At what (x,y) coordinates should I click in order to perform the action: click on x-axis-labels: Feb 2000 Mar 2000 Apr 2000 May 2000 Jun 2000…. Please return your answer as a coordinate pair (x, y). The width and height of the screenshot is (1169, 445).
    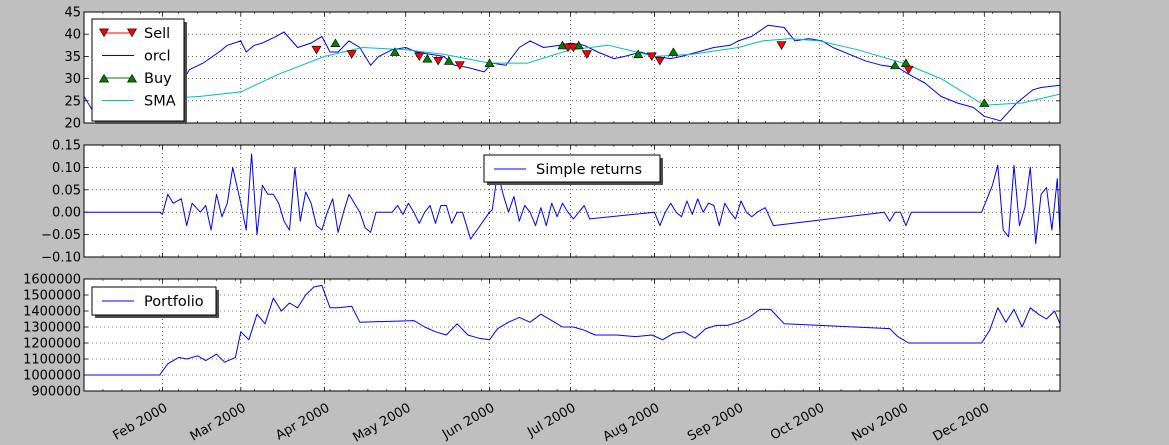
    Looking at the image, I should click on (552, 423).